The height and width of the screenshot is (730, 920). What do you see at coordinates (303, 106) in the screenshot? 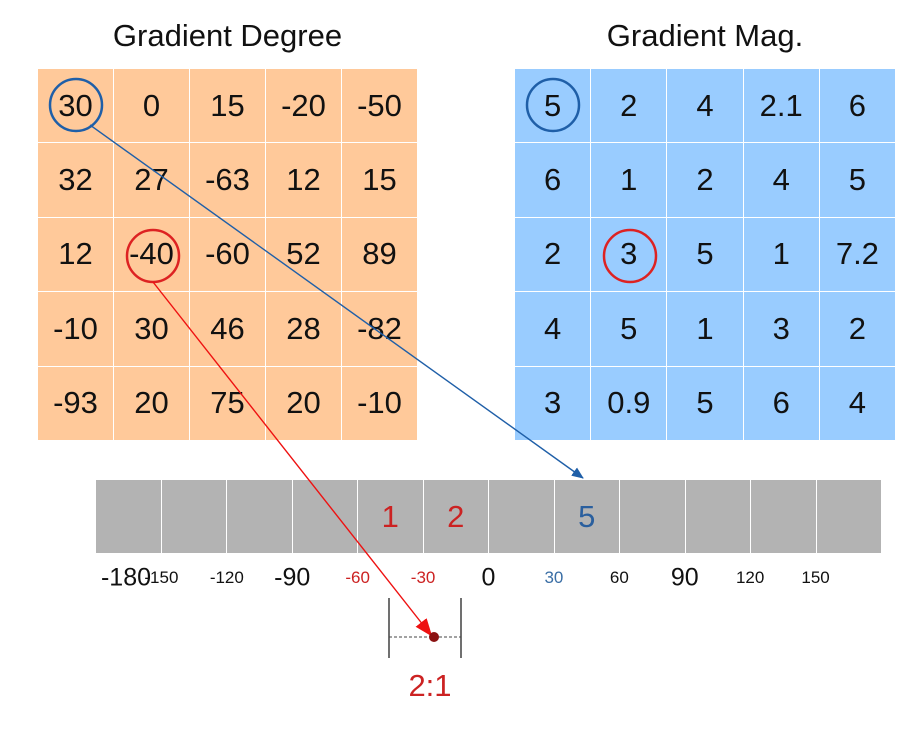
I see `degree-cell: -20` at bounding box center [303, 106].